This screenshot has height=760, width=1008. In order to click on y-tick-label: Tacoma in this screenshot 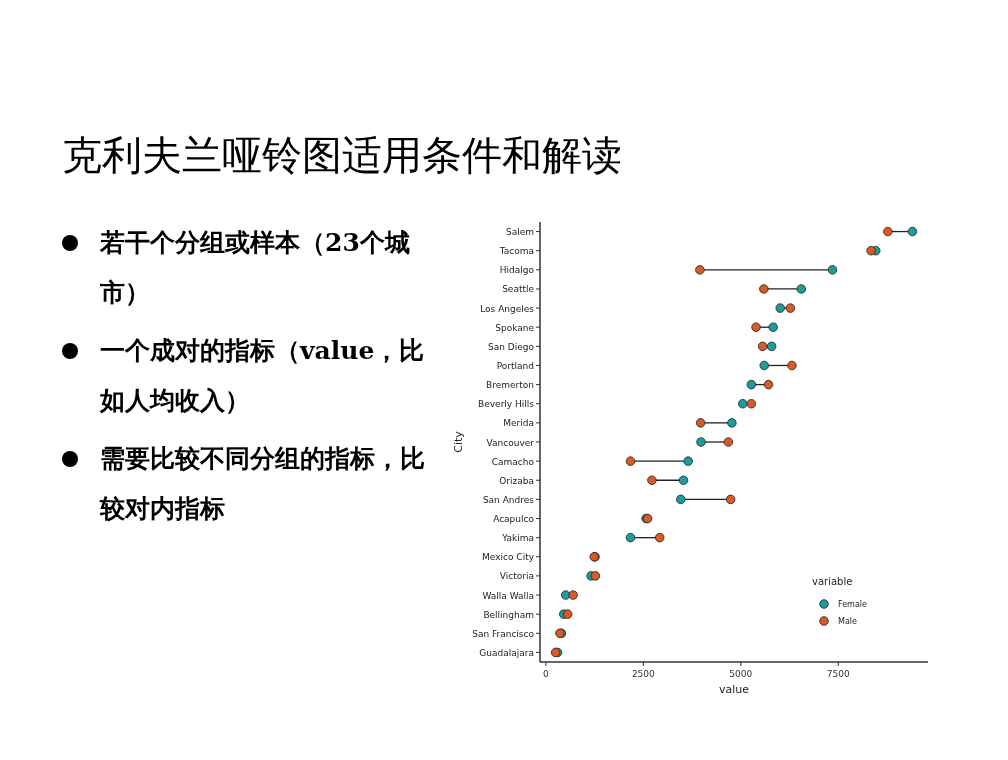, I will do `click(516, 251)`.